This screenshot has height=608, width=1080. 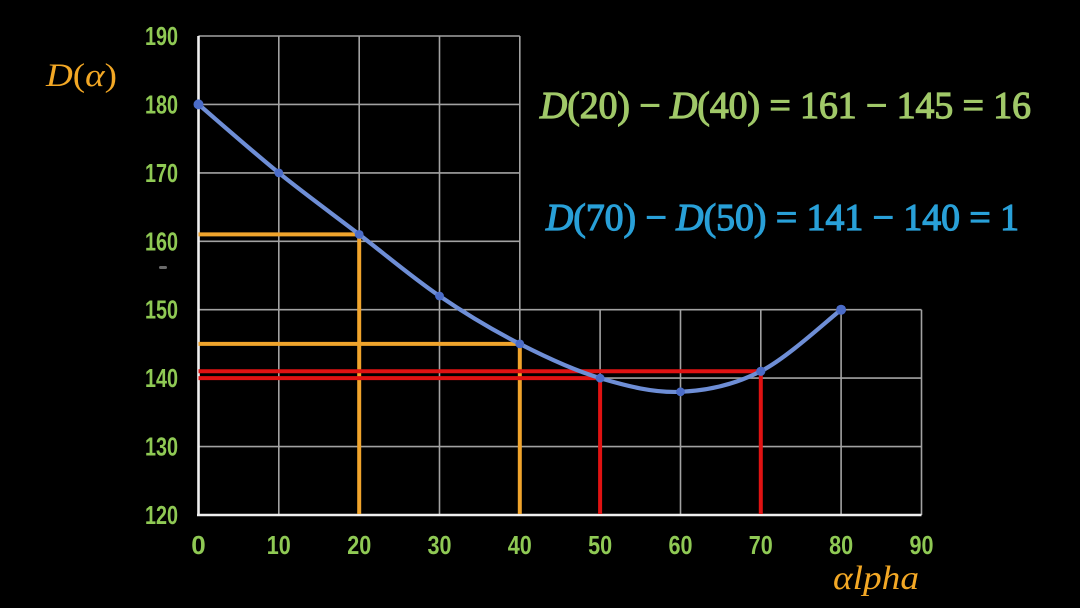 What do you see at coordinates (198, 545) in the screenshot?
I see `svg-text: 0` at bounding box center [198, 545].